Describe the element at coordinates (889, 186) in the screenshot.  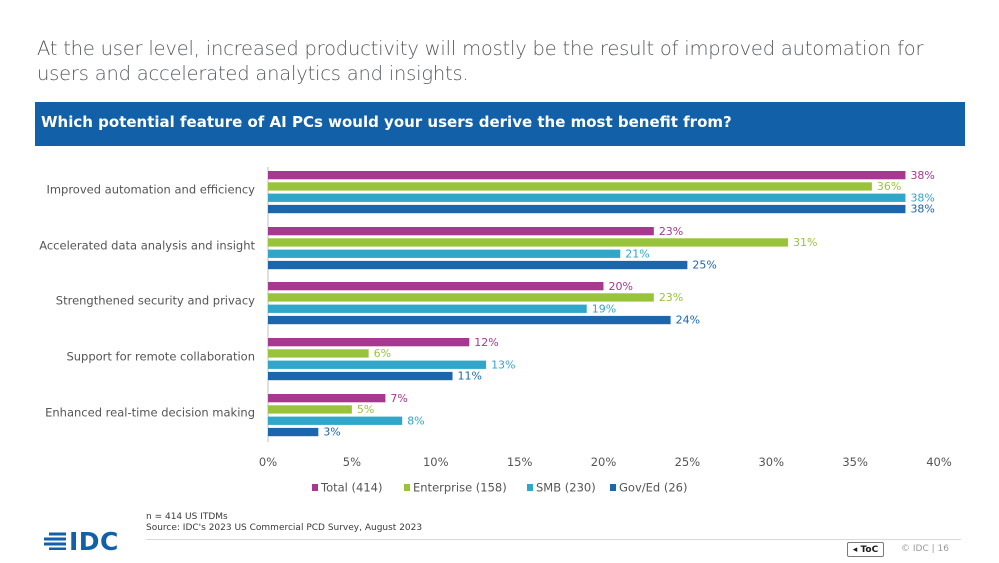
I see `data-label: 36%` at that location.